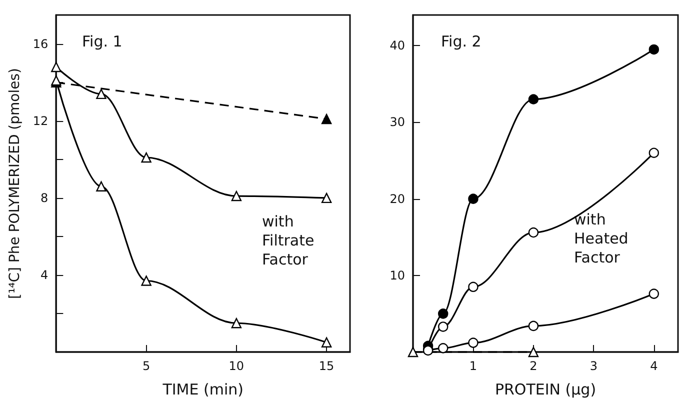 The image size is (682, 403). What do you see at coordinates (654, 366) in the screenshot?
I see `x-tick-label: 4` at bounding box center [654, 366].